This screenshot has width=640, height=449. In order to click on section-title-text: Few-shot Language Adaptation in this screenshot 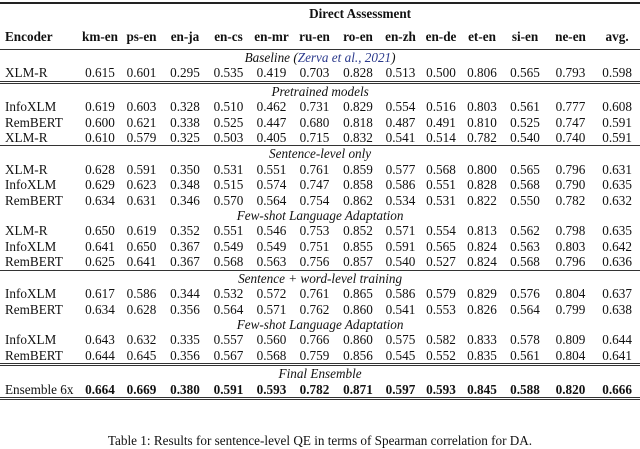, I will do `click(320, 324)`.